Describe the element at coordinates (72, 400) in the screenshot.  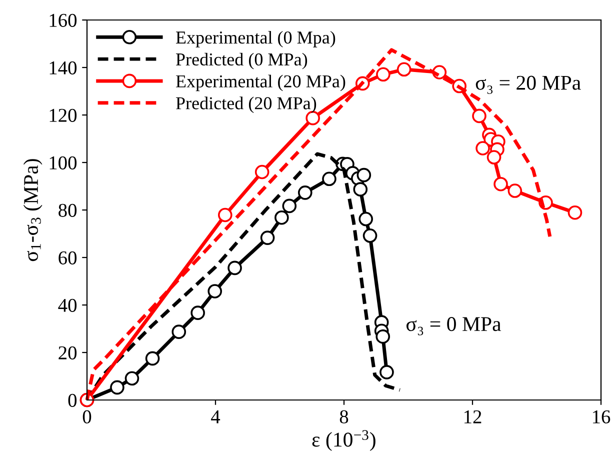
I see `y-tick-label: 0` at that location.